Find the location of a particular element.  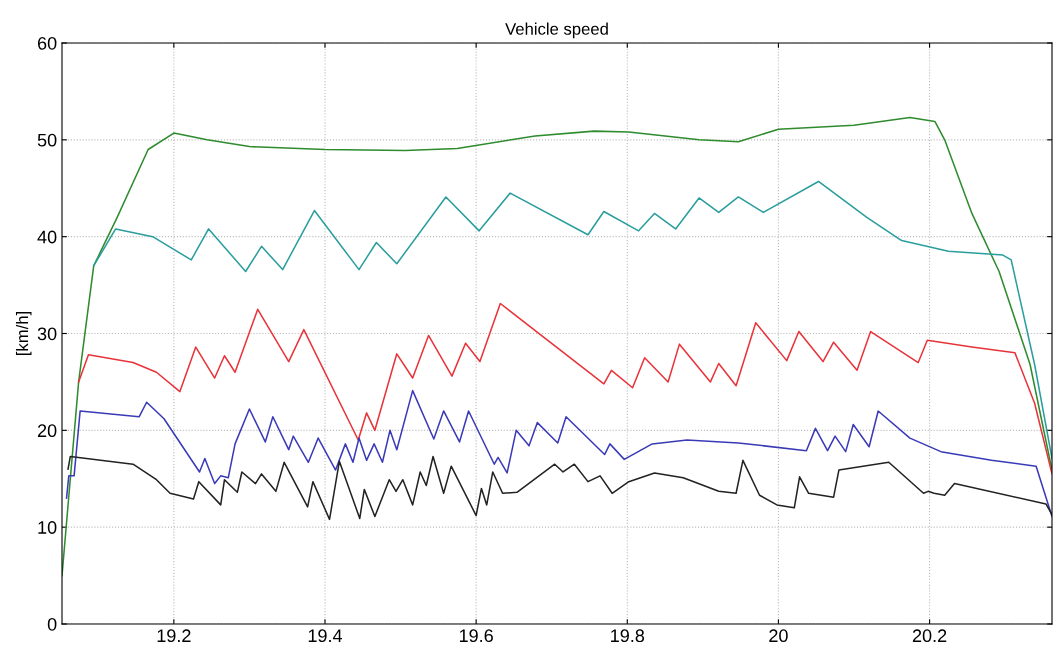

x-tick-label: 19.8 is located at coordinates (628, 636).